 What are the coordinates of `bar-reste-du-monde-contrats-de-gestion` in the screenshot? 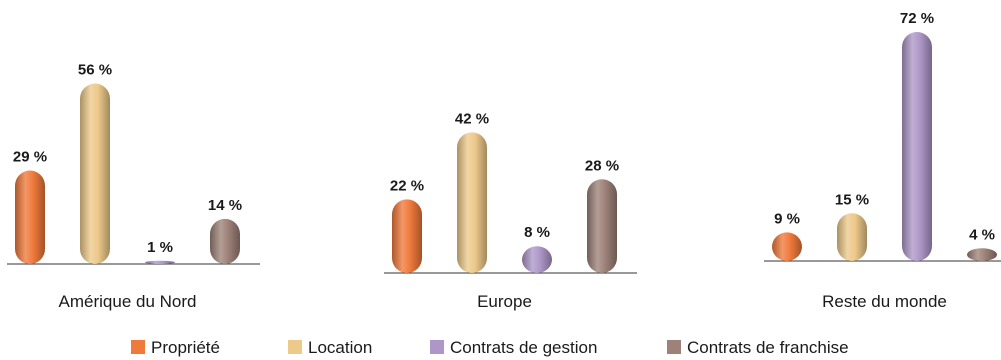 It's located at (917, 146).